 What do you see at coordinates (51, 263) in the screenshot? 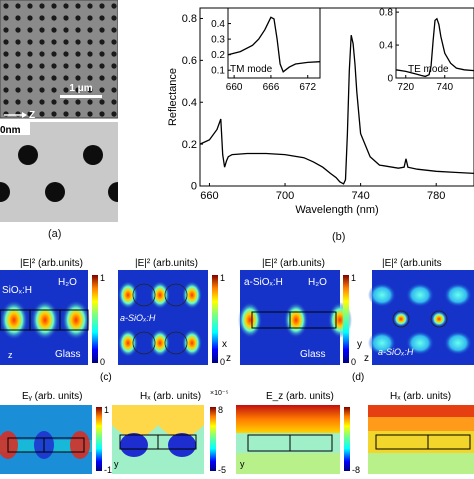
I see `field-label-1: |E|² (arb.units)` at bounding box center [51, 263].